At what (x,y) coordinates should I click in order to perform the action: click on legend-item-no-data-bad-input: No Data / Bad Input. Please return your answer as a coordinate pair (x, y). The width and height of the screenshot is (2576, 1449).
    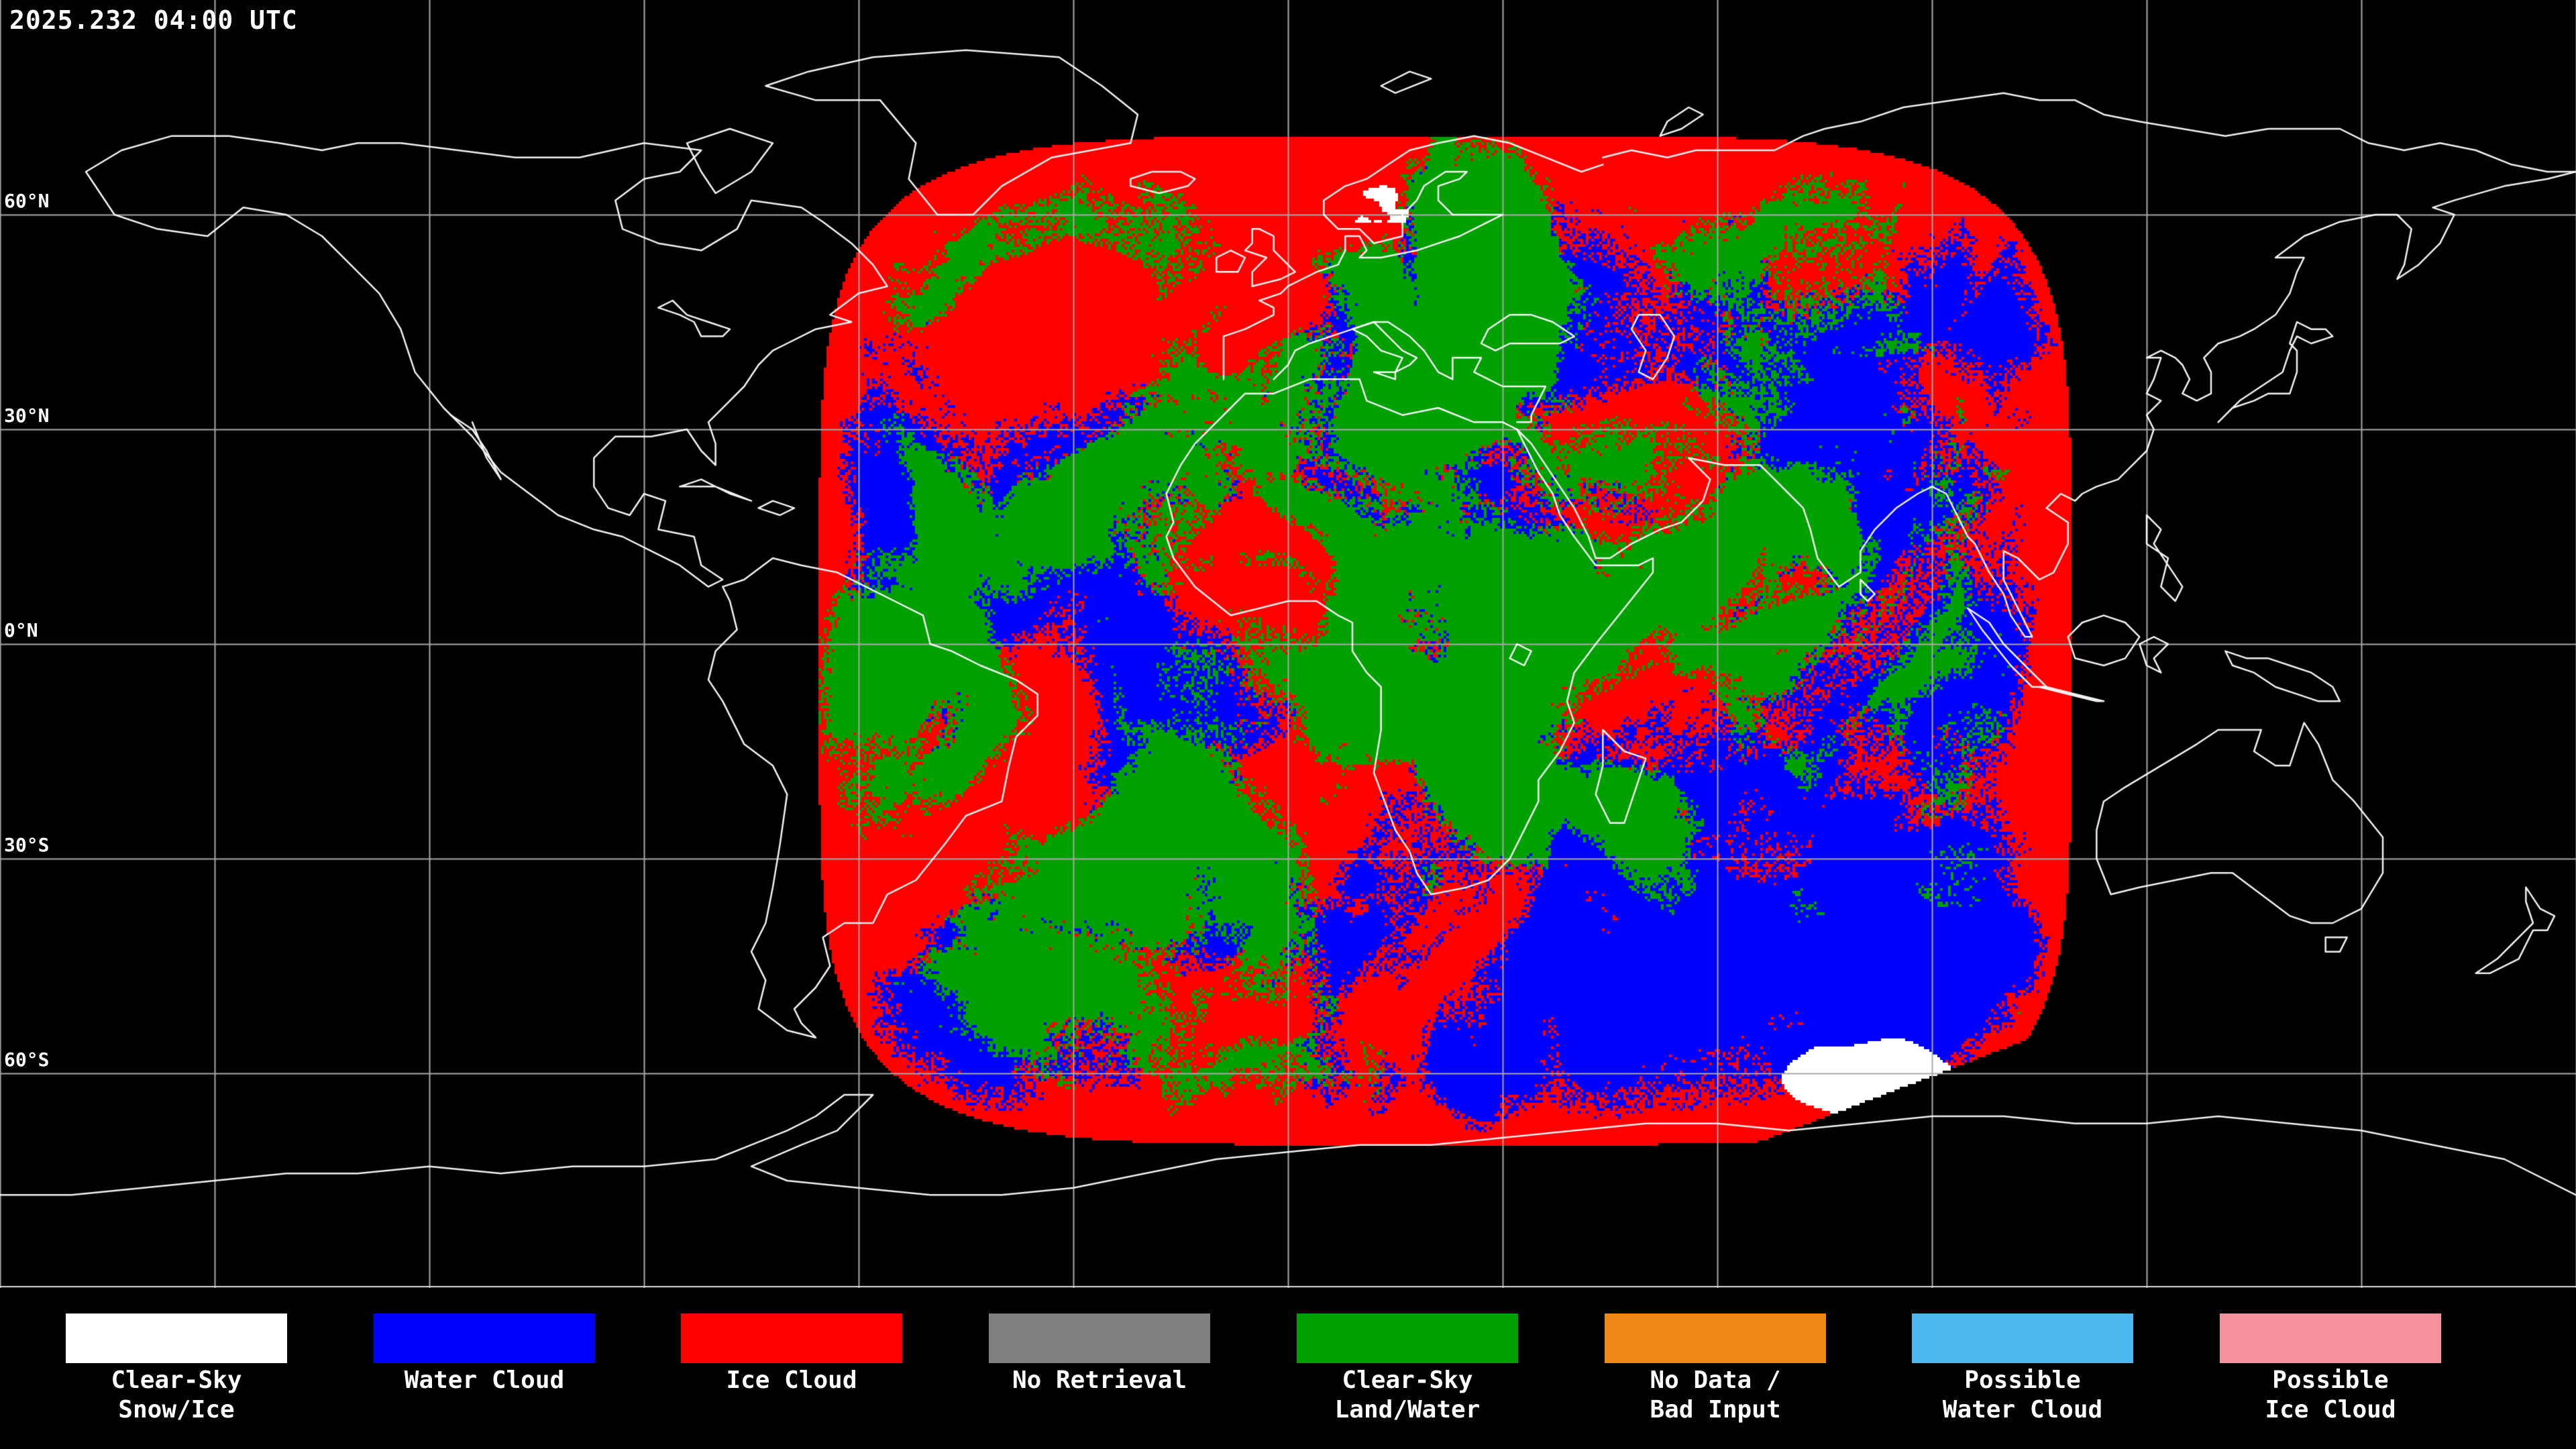
    Looking at the image, I should click on (1715, 1368).